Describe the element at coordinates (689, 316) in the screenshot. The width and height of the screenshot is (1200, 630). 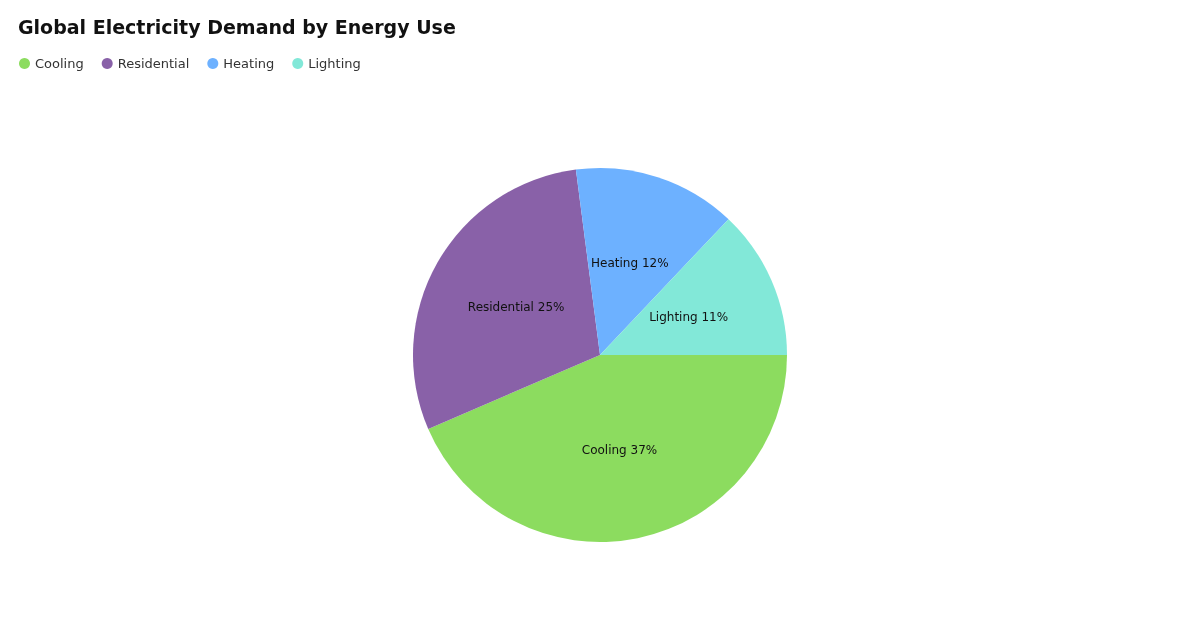
I see `category-label: Lighting 11%` at that location.